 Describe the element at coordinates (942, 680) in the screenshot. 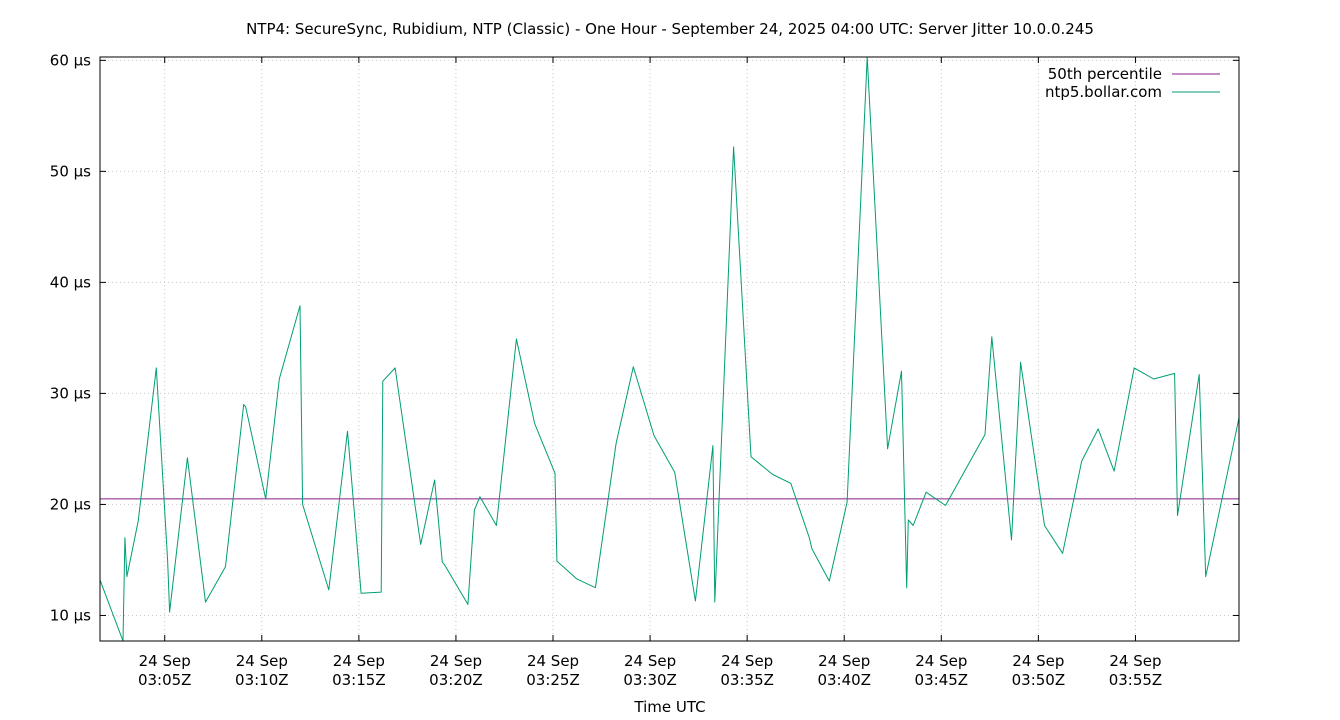

I see `x-tick-time-label: 03:45Z` at that location.